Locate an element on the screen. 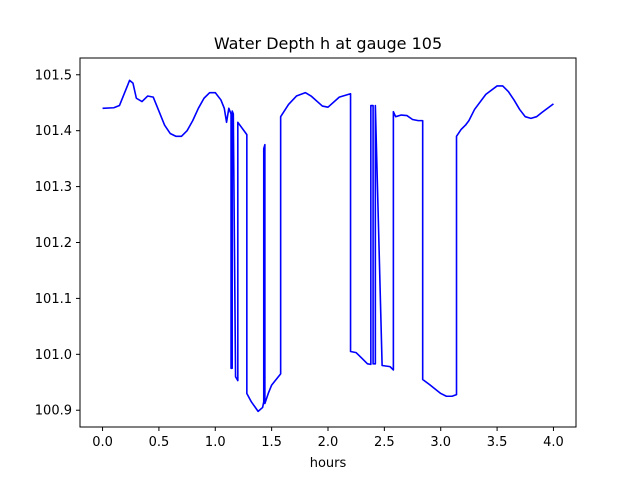 Image resolution: width=640 pixels, height=480 pixels. y-tick-label: 100.9 is located at coordinates (53, 411).